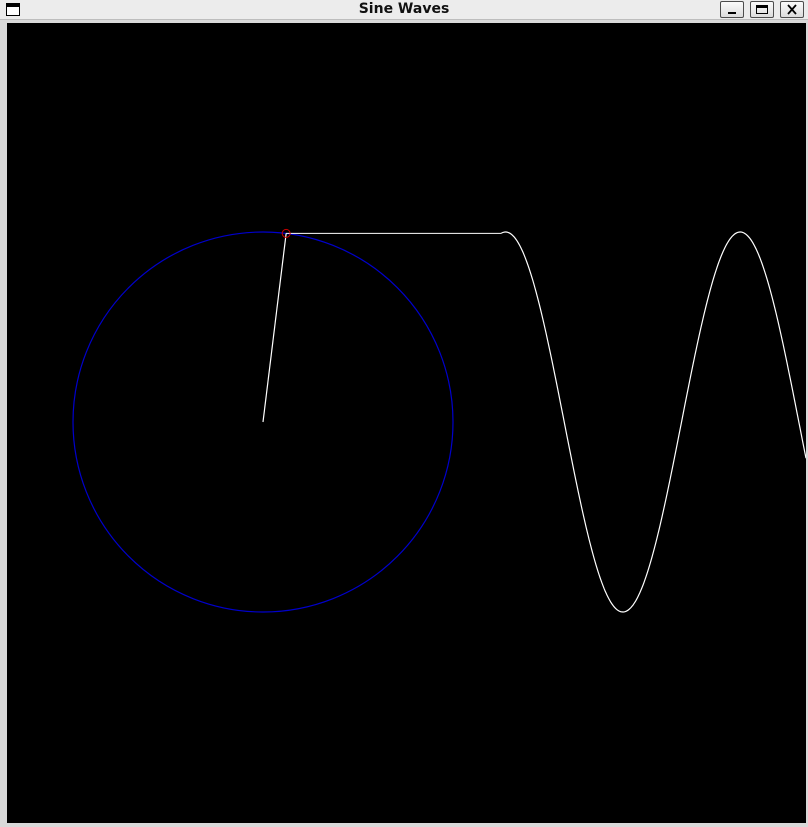 This screenshot has width=808, height=827. Describe the element at coordinates (732, 13) in the screenshot. I see `minimize-icon` at that location.